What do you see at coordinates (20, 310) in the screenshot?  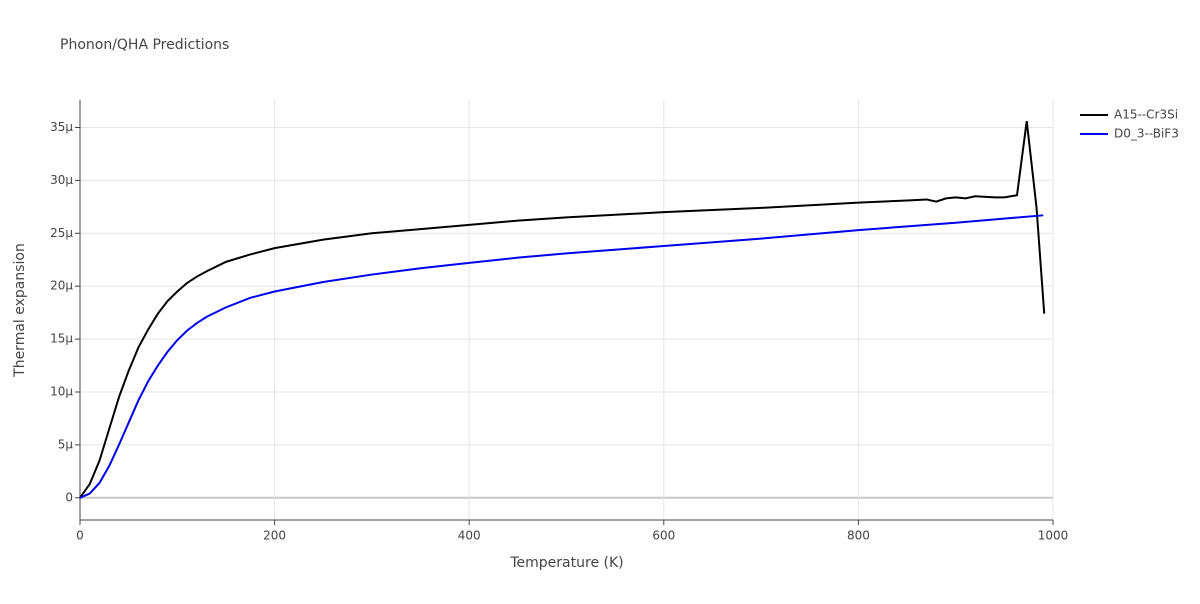 I see `y-axis-title: Thermal expansion` at bounding box center [20, 310].